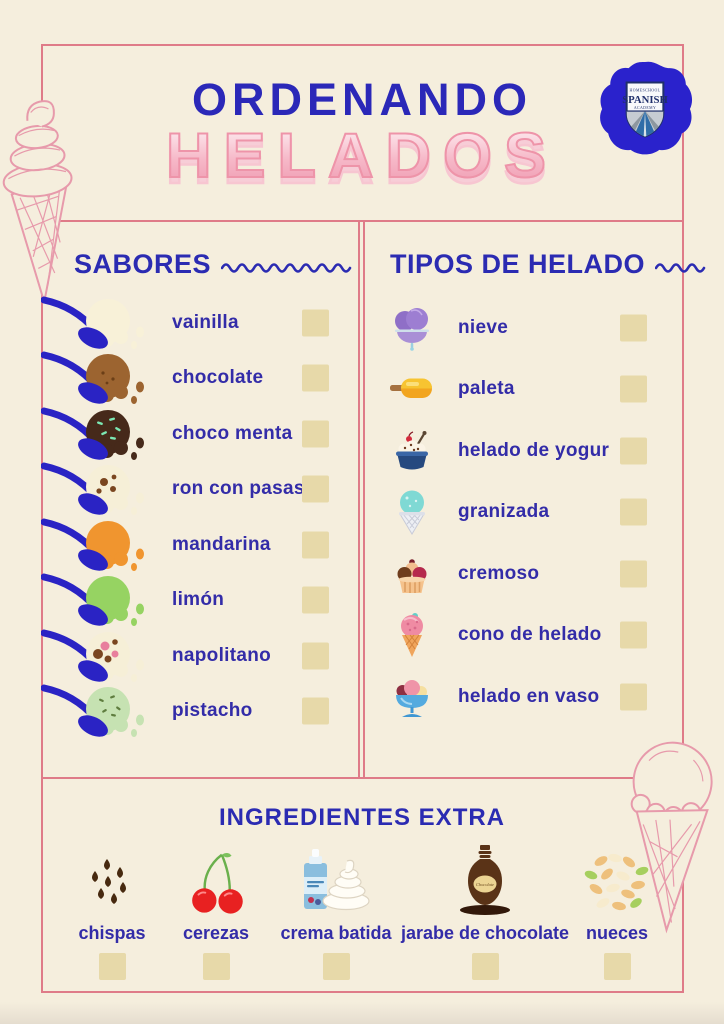 The height and width of the screenshot is (1024, 724). I want to click on item-label: paleta, so click(486, 389).